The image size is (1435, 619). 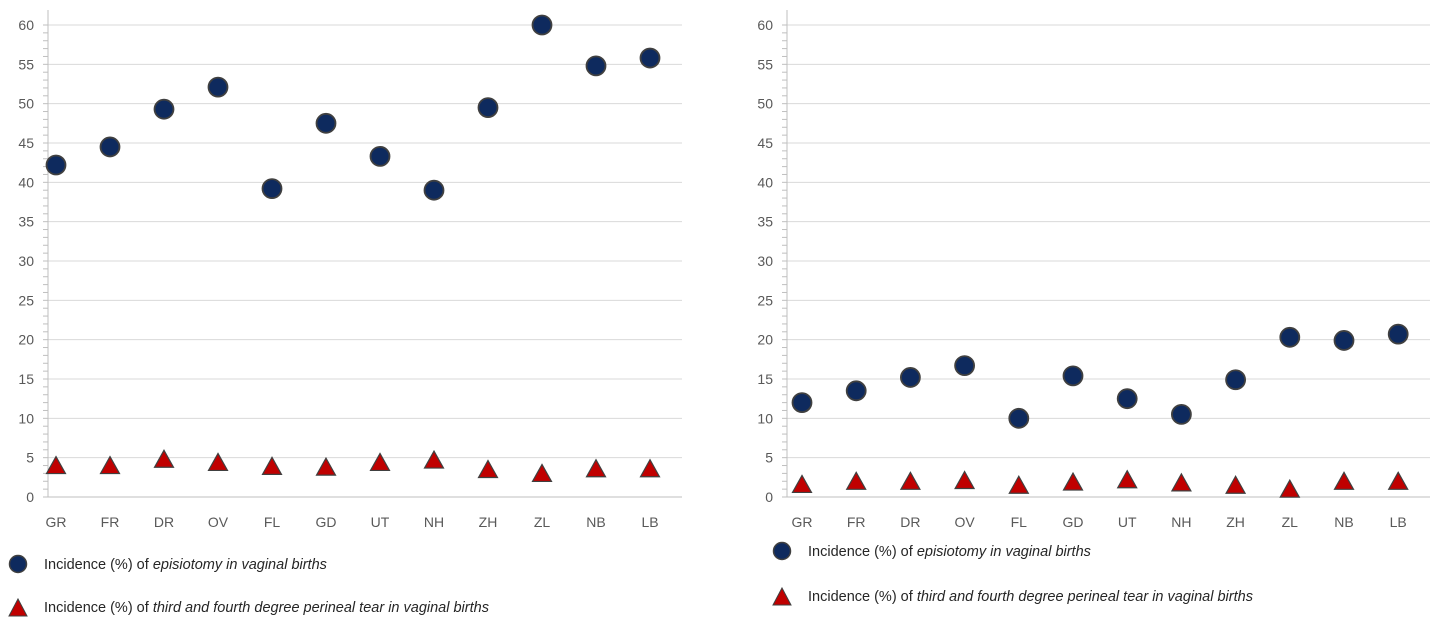 What do you see at coordinates (380, 522) in the screenshot?
I see `x-tick-label: UT` at bounding box center [380, 522].